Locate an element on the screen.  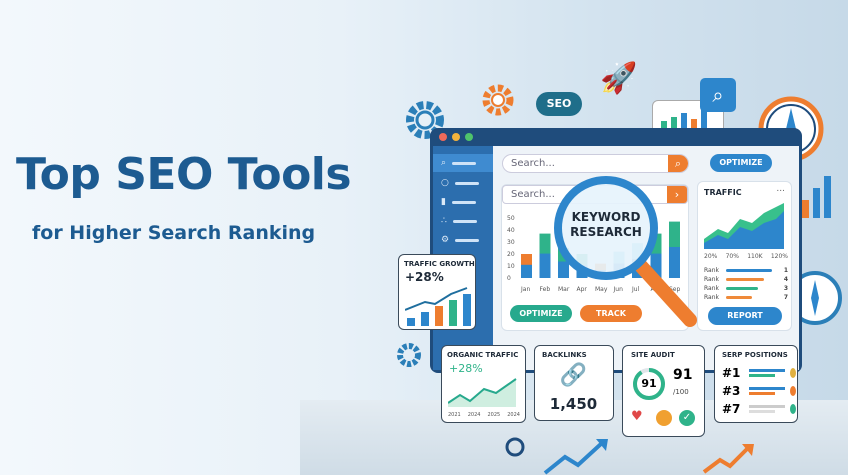
rank-row: Rank 1 is located at coordinates (746, 270).